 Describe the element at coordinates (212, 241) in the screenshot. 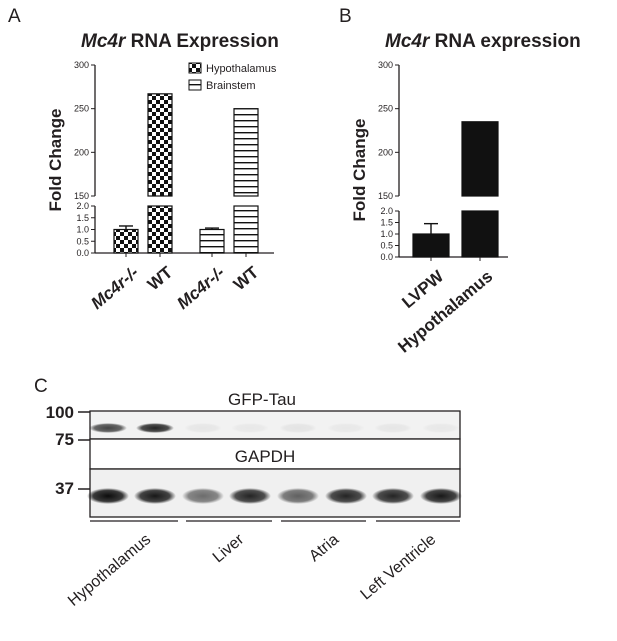

I see `bar-a2` at that location.